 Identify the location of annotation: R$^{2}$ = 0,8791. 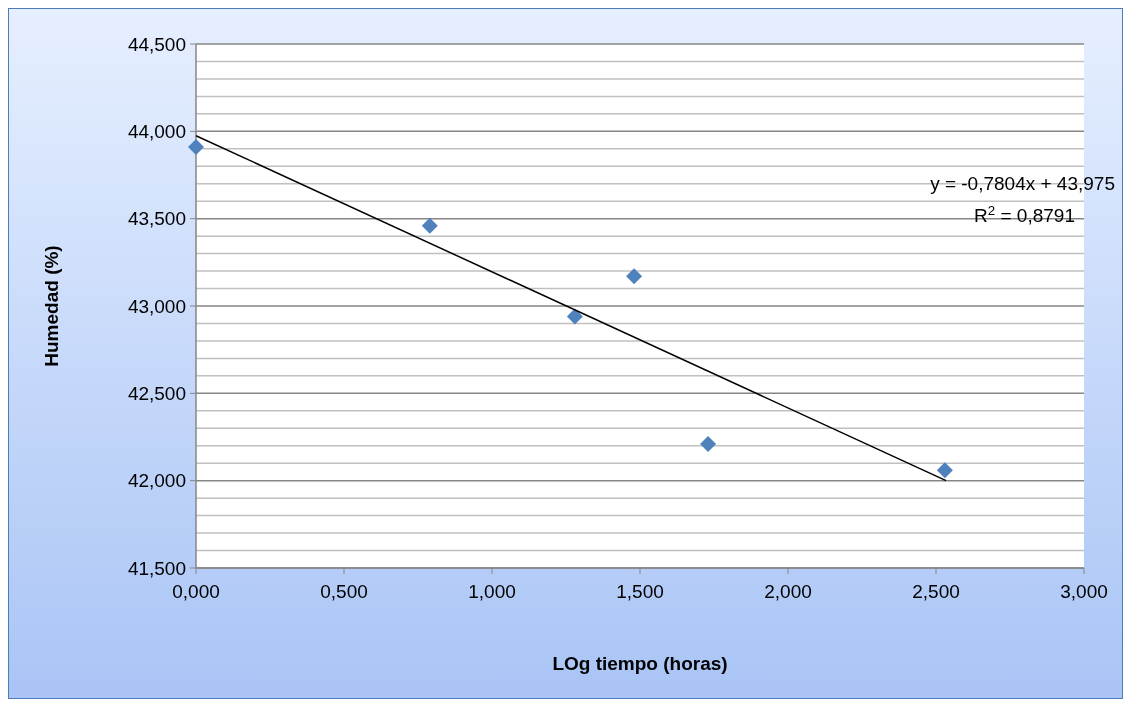
(1024, 214).